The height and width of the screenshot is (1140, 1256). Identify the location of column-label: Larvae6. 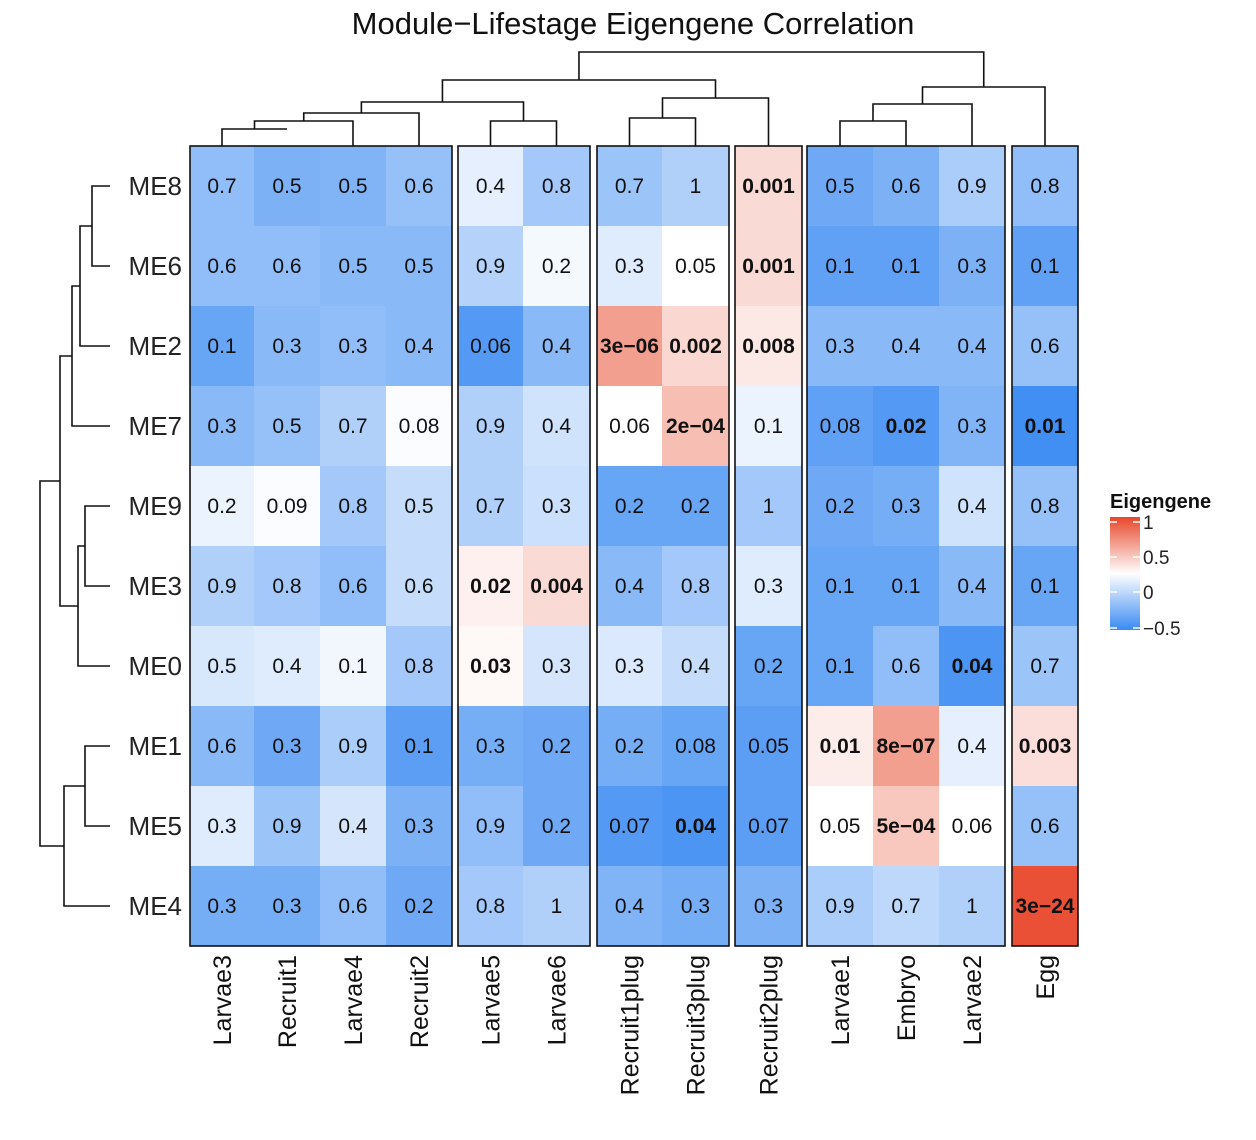
(558, 1000).